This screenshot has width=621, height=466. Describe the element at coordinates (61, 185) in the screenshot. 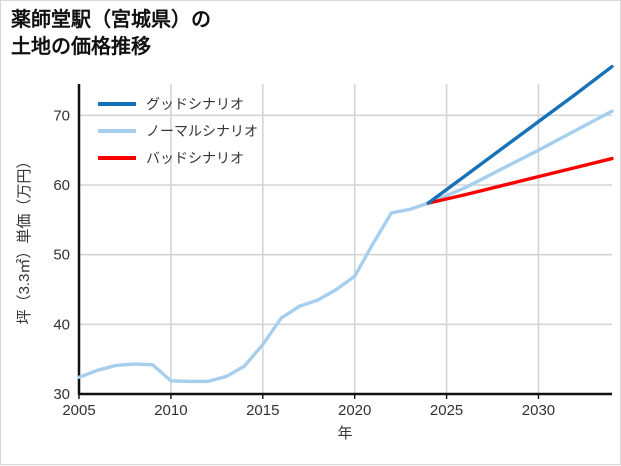

I see `y-tick-label: 60` at that location.